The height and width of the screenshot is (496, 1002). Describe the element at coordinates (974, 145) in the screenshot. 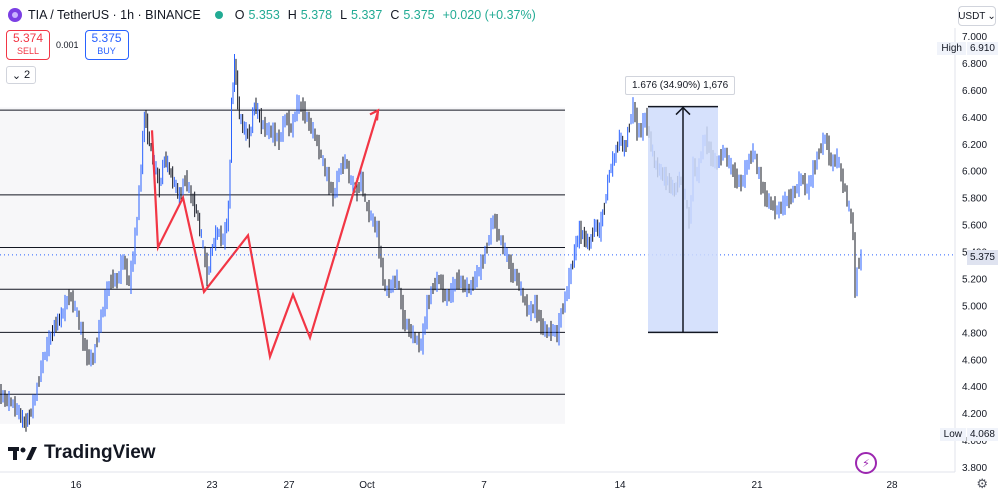

I see `y-tick-label: 6.200` at that location.